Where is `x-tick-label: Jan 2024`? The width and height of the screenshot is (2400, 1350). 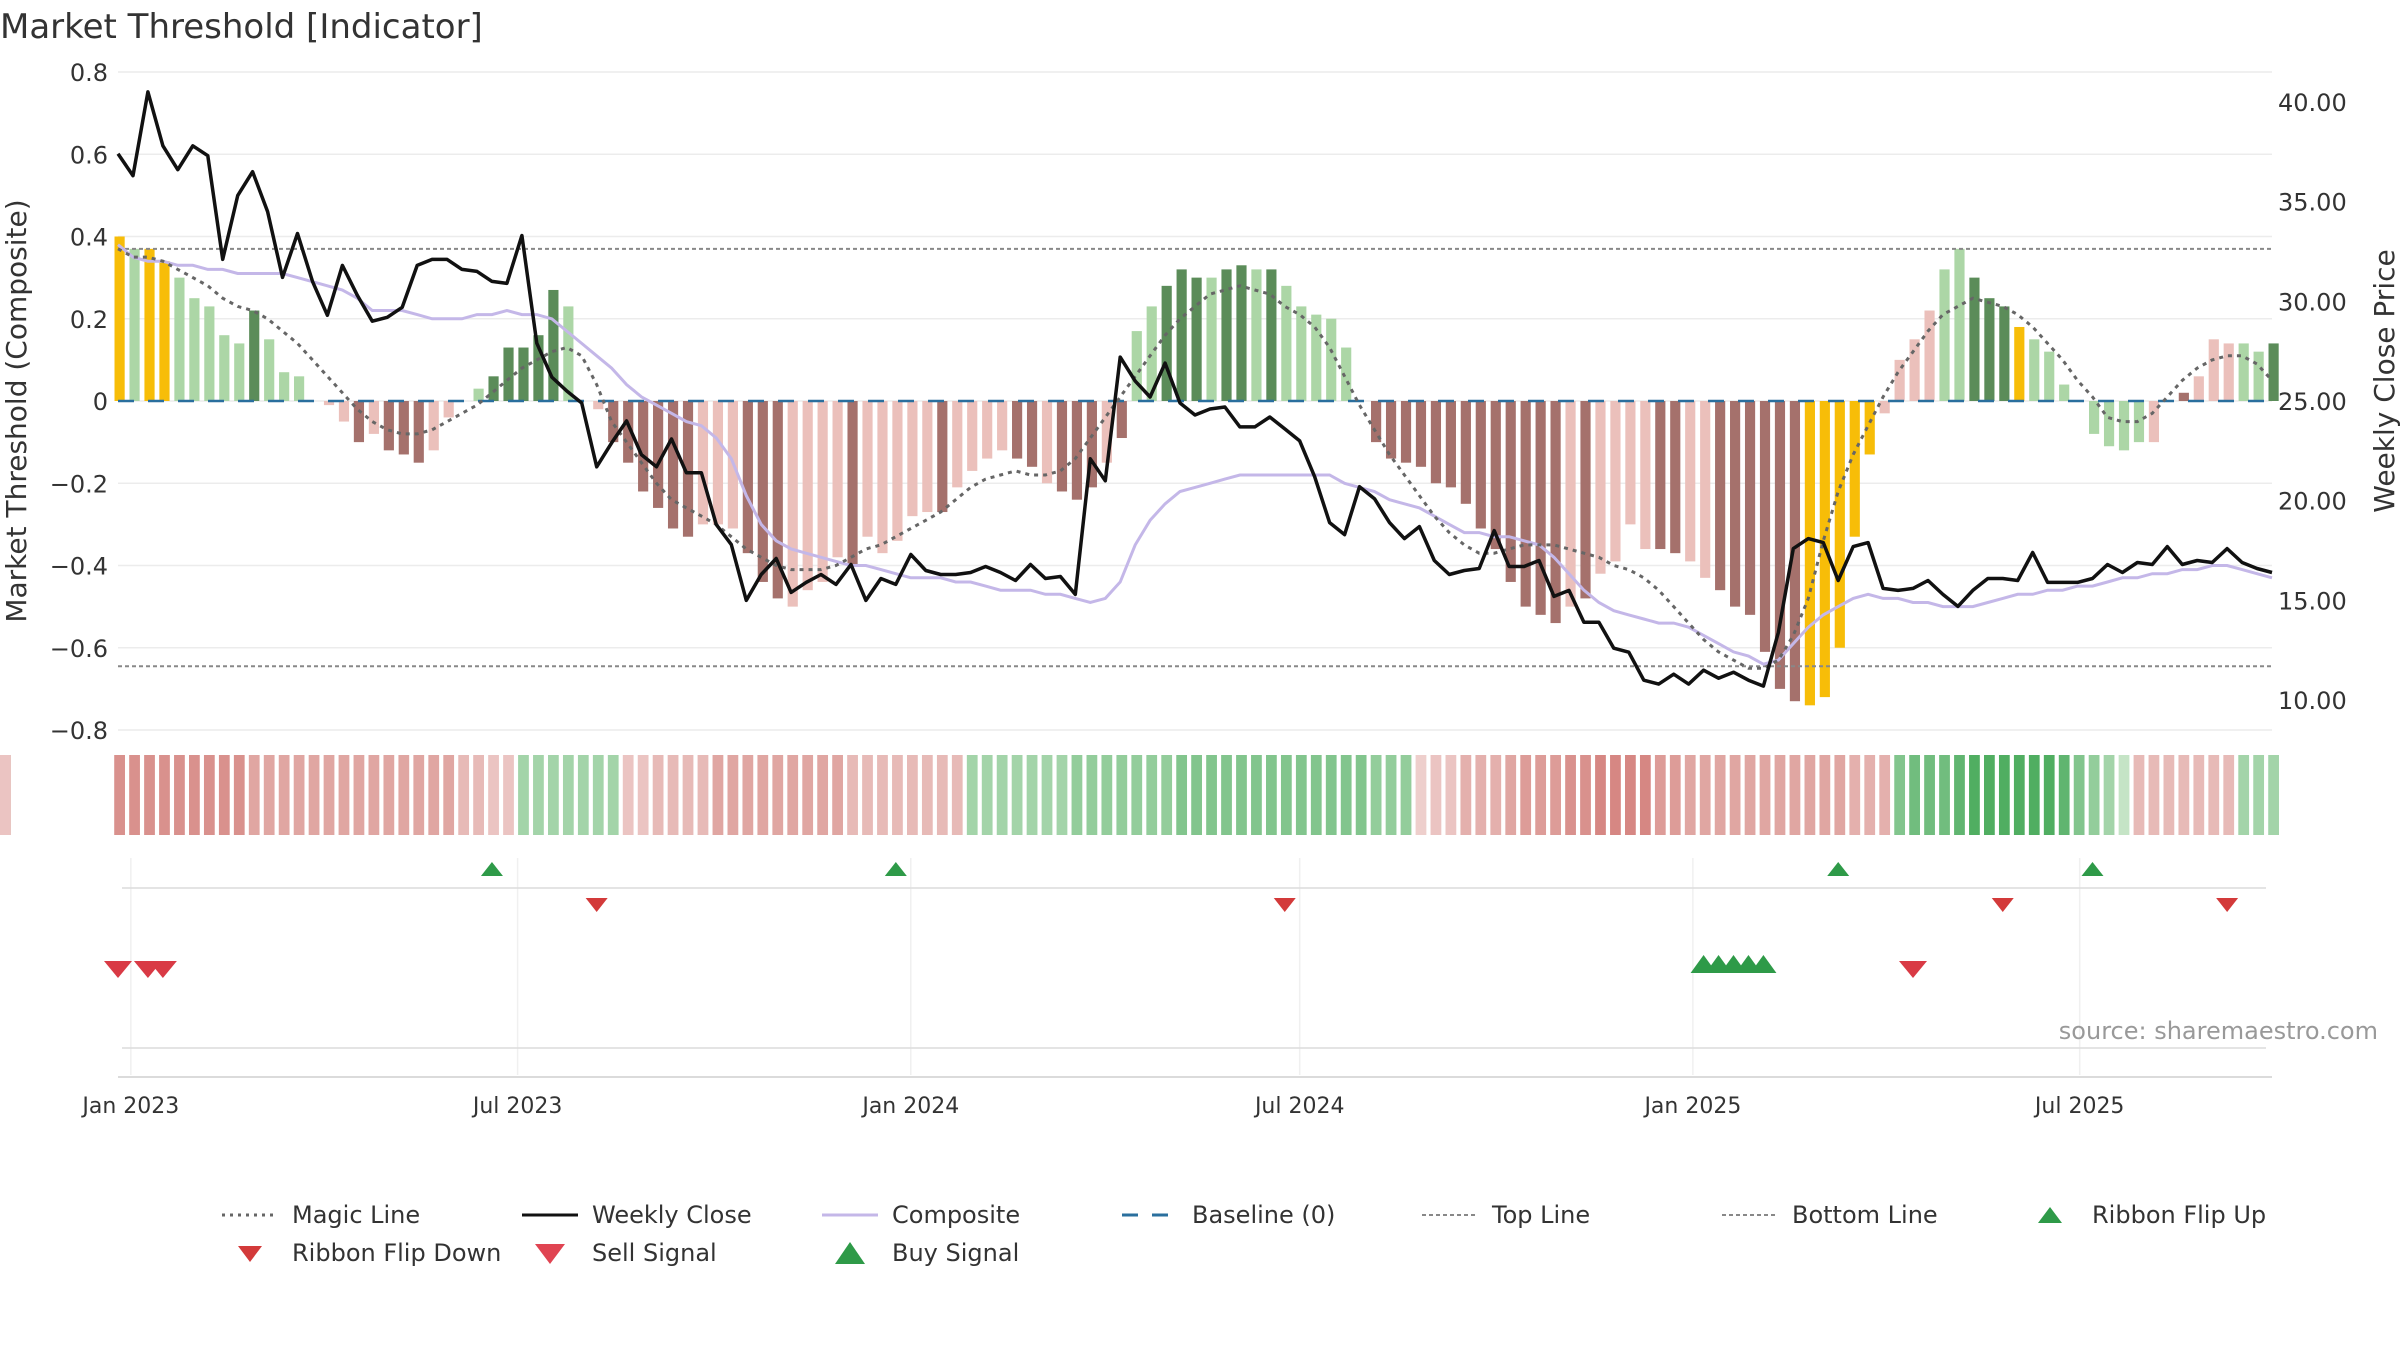
x-tick-label: Jan 2024 is located at coordinates (909, 1106).